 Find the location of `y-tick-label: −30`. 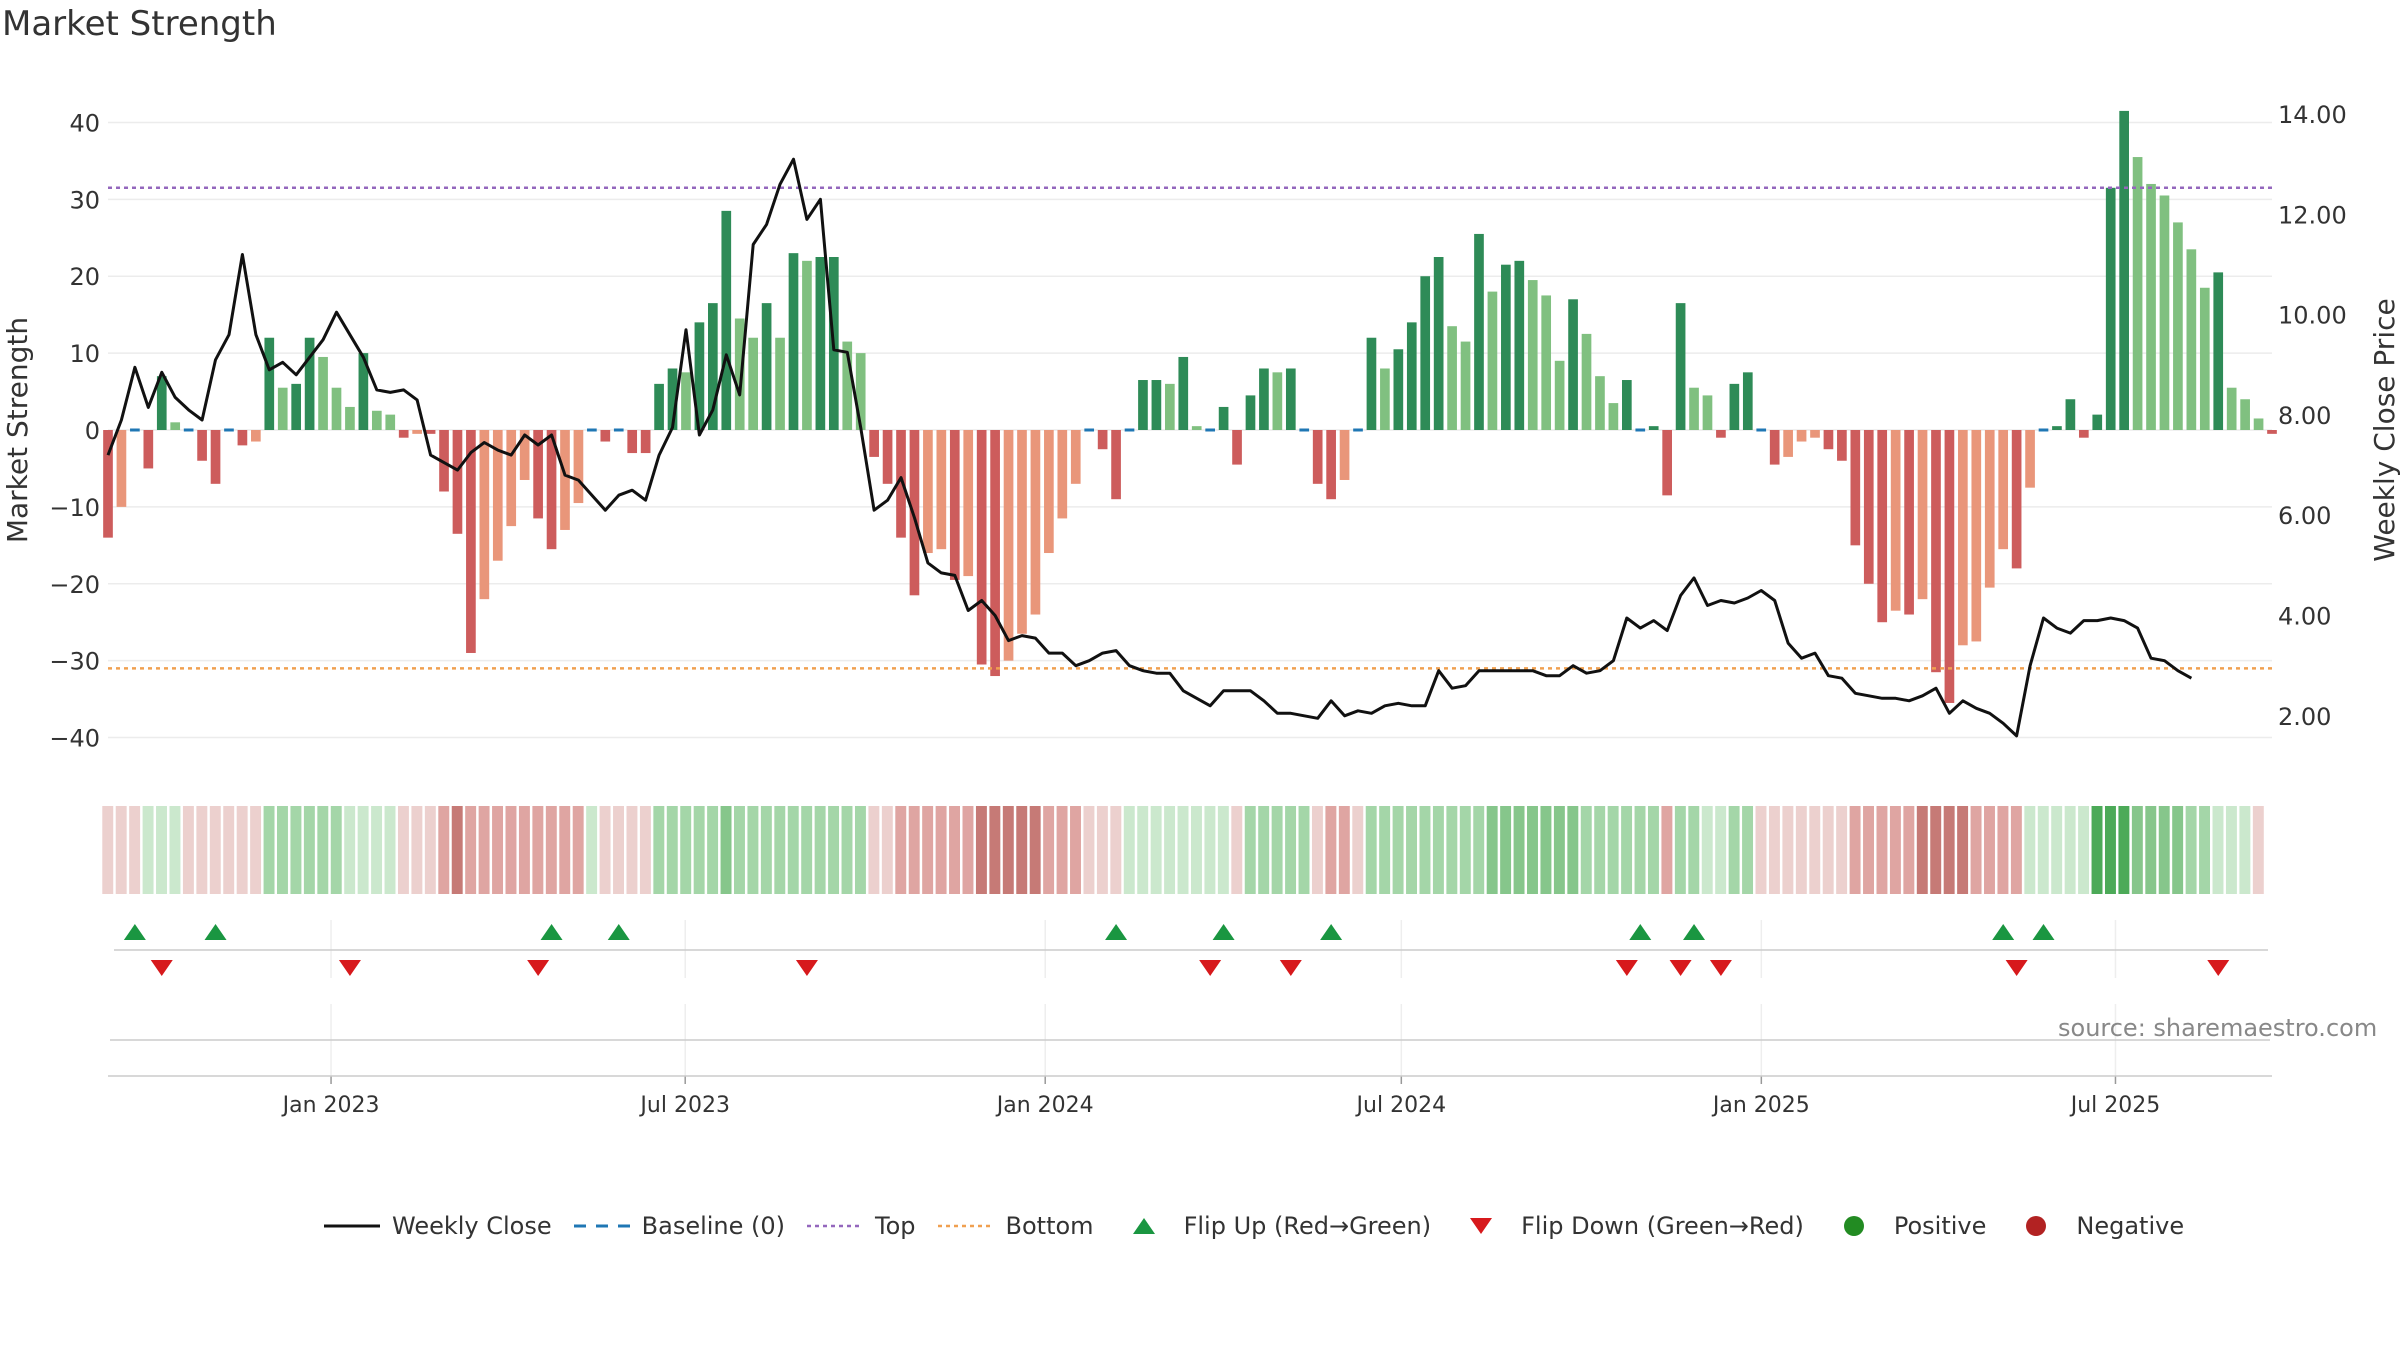

y-tick-label: −30 is located at coordinates (74, 662).